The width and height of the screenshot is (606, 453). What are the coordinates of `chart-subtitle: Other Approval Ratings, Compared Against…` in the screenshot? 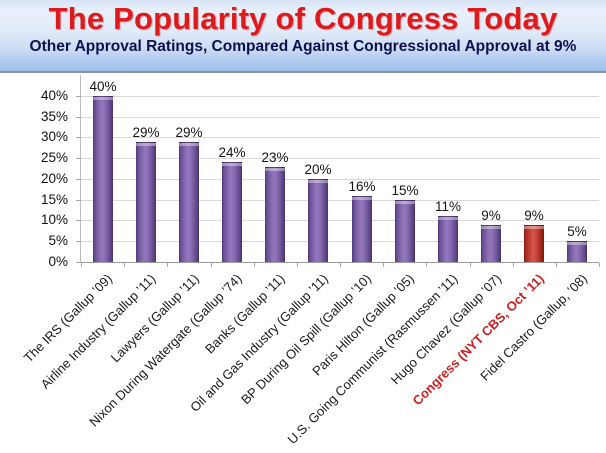 It's located at (303, 46).